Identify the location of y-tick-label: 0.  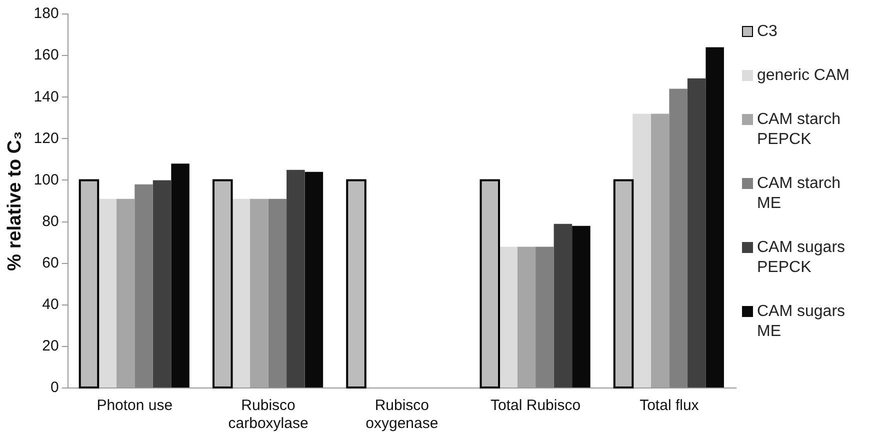
(54, 387).